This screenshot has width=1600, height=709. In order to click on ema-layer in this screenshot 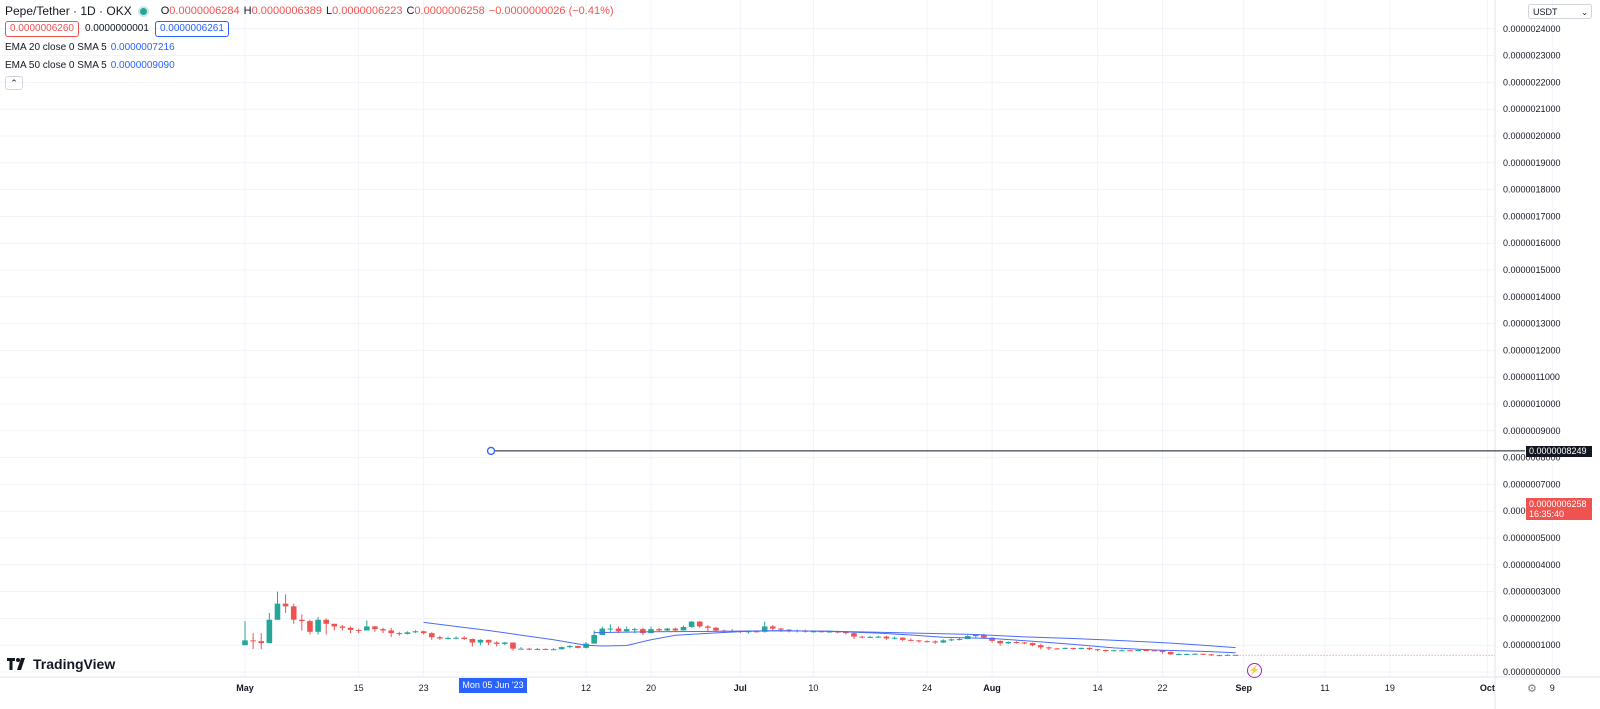, I will do `click(829, 637)`.